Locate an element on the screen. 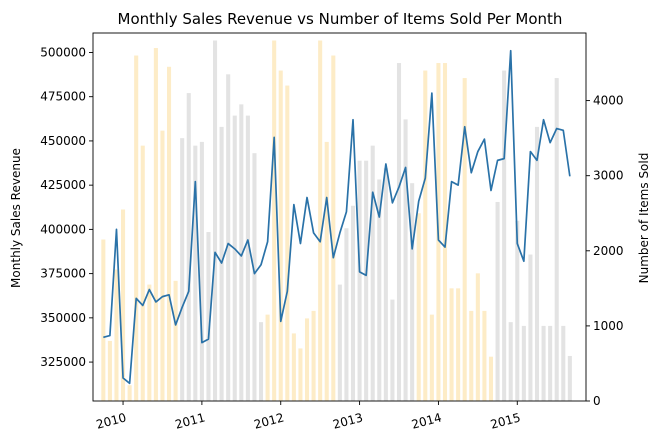 The image size is (662, 444). x-tick-label: 2014 is located at coordinates (426, 420).